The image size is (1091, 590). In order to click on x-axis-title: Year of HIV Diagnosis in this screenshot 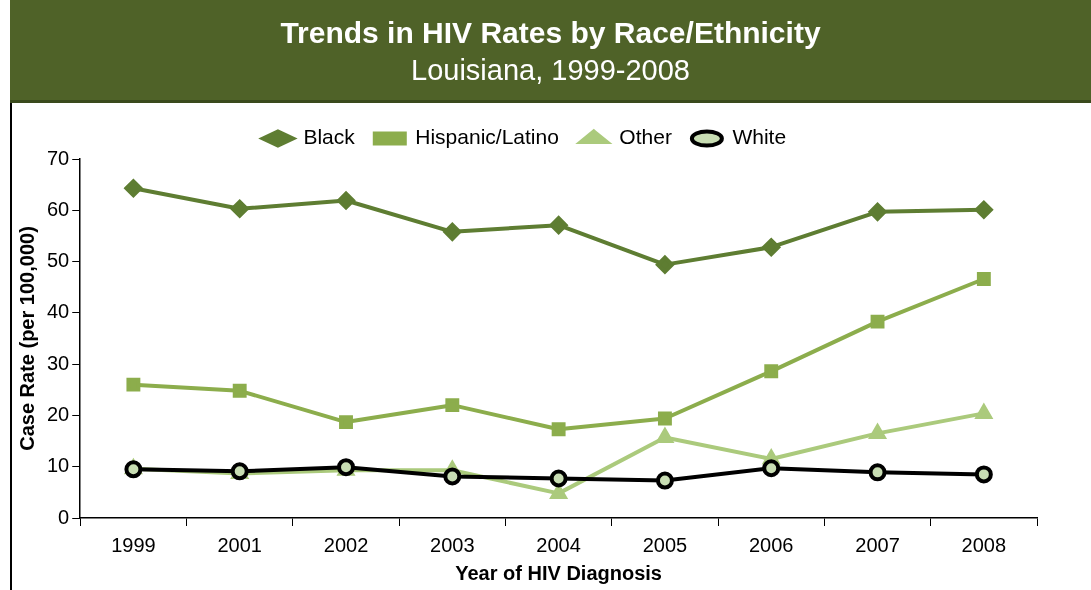, I will do `click(558, 572)`.